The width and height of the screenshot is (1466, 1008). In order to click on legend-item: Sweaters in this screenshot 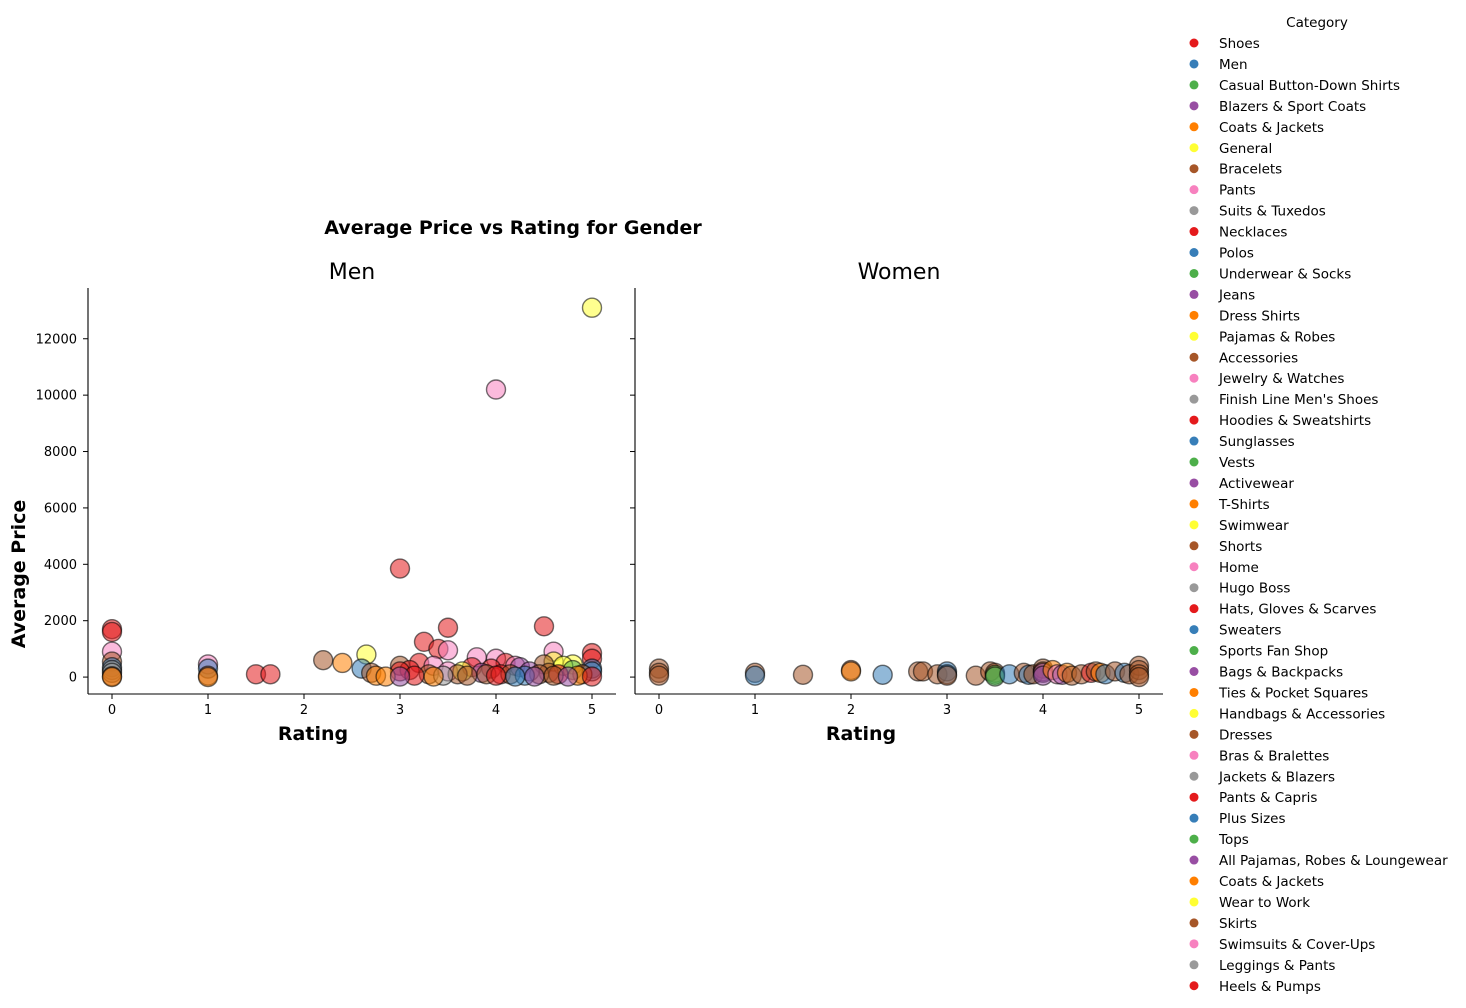, I will do `click(1235, 631)`.